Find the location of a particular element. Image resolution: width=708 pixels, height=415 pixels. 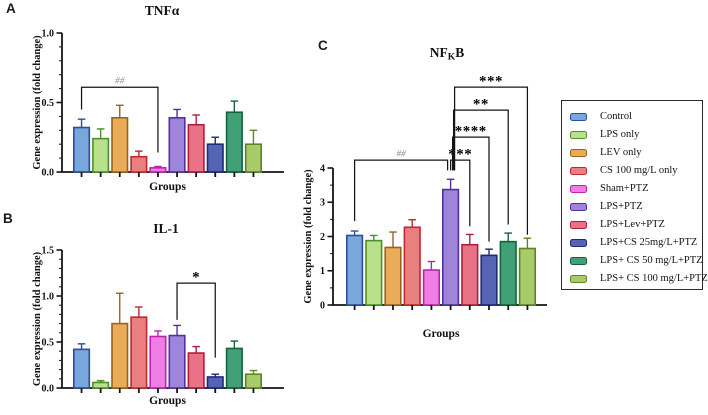

legend-item: LPS+CS 25mg/L+PTZ is located at coordinates (636, 243).